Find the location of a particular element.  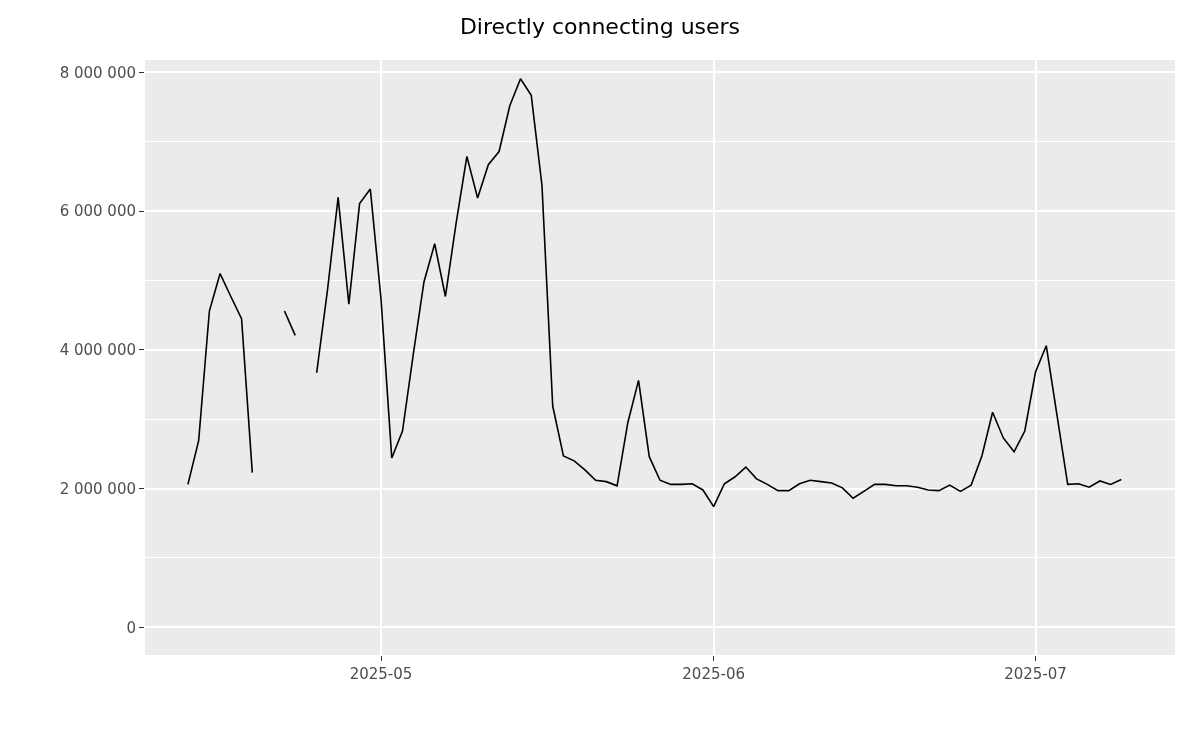

y-tick-label: 6 000 000 is located at coordinates (97, 211).